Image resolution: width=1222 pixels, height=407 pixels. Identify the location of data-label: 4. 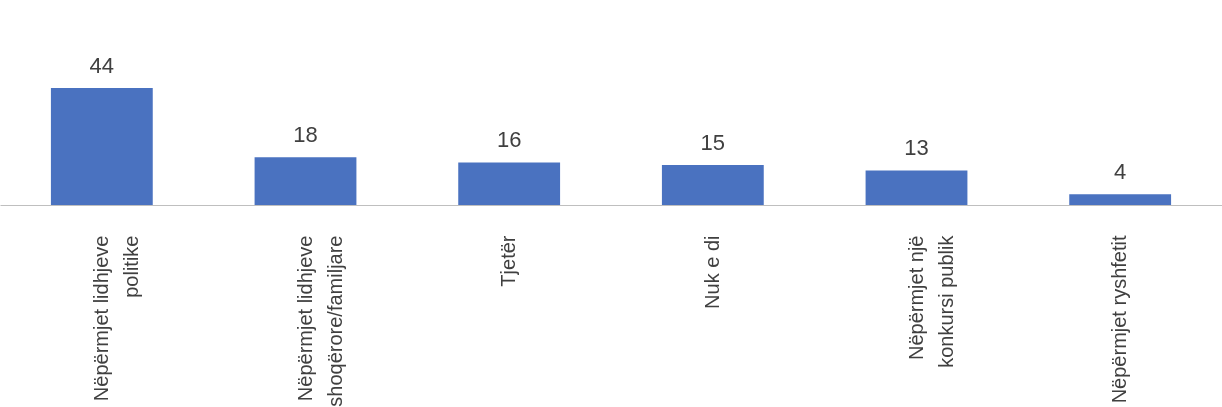
(1120, 172).